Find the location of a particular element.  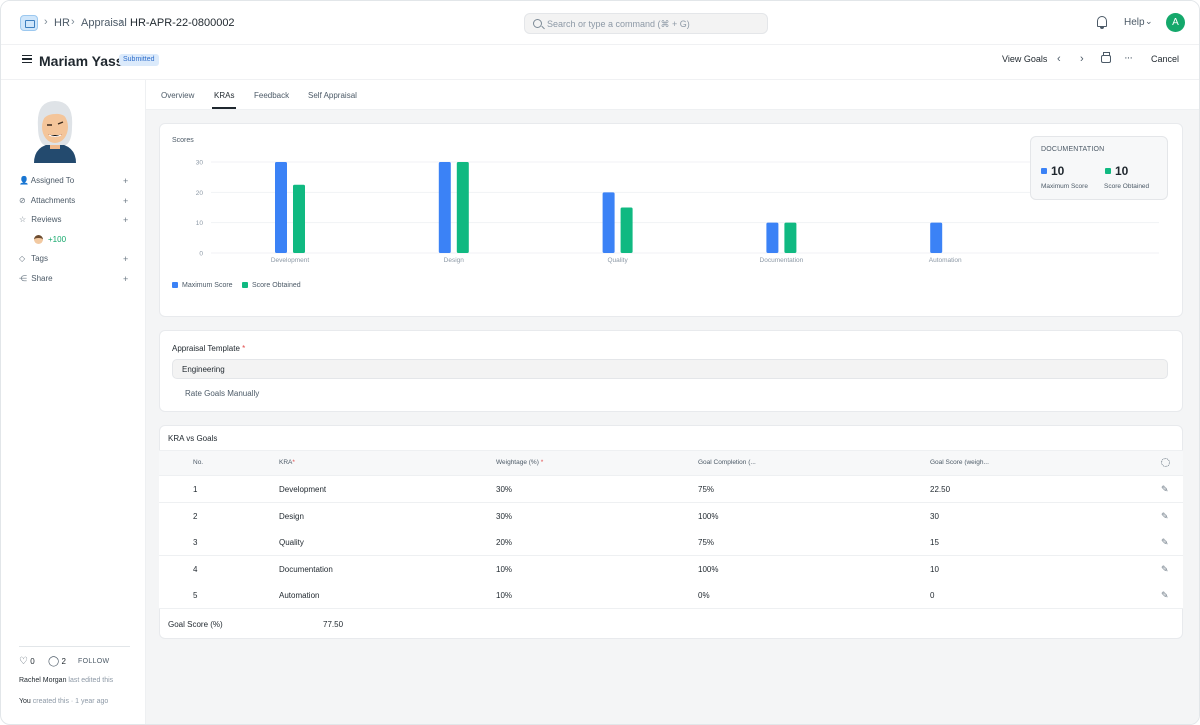

y-tick-label: 10 is located at coordinates (200, 223).